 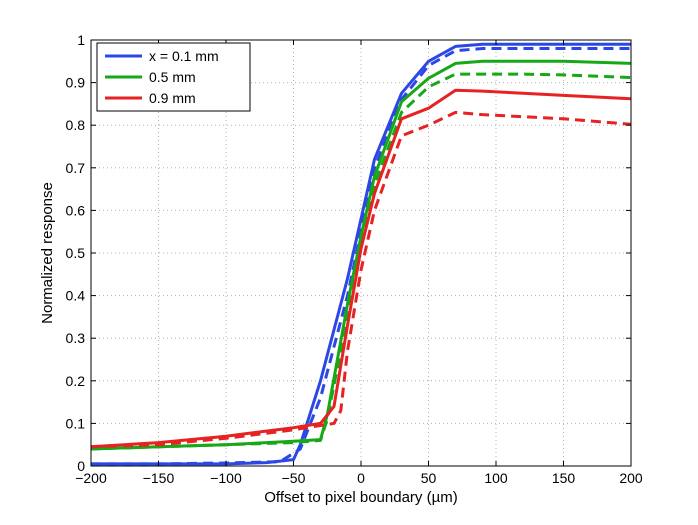 What do you see at coordinates (76, 125) in the screenshot?
I see `y-tick-label: 0.8` at bounding box center [76, 125].